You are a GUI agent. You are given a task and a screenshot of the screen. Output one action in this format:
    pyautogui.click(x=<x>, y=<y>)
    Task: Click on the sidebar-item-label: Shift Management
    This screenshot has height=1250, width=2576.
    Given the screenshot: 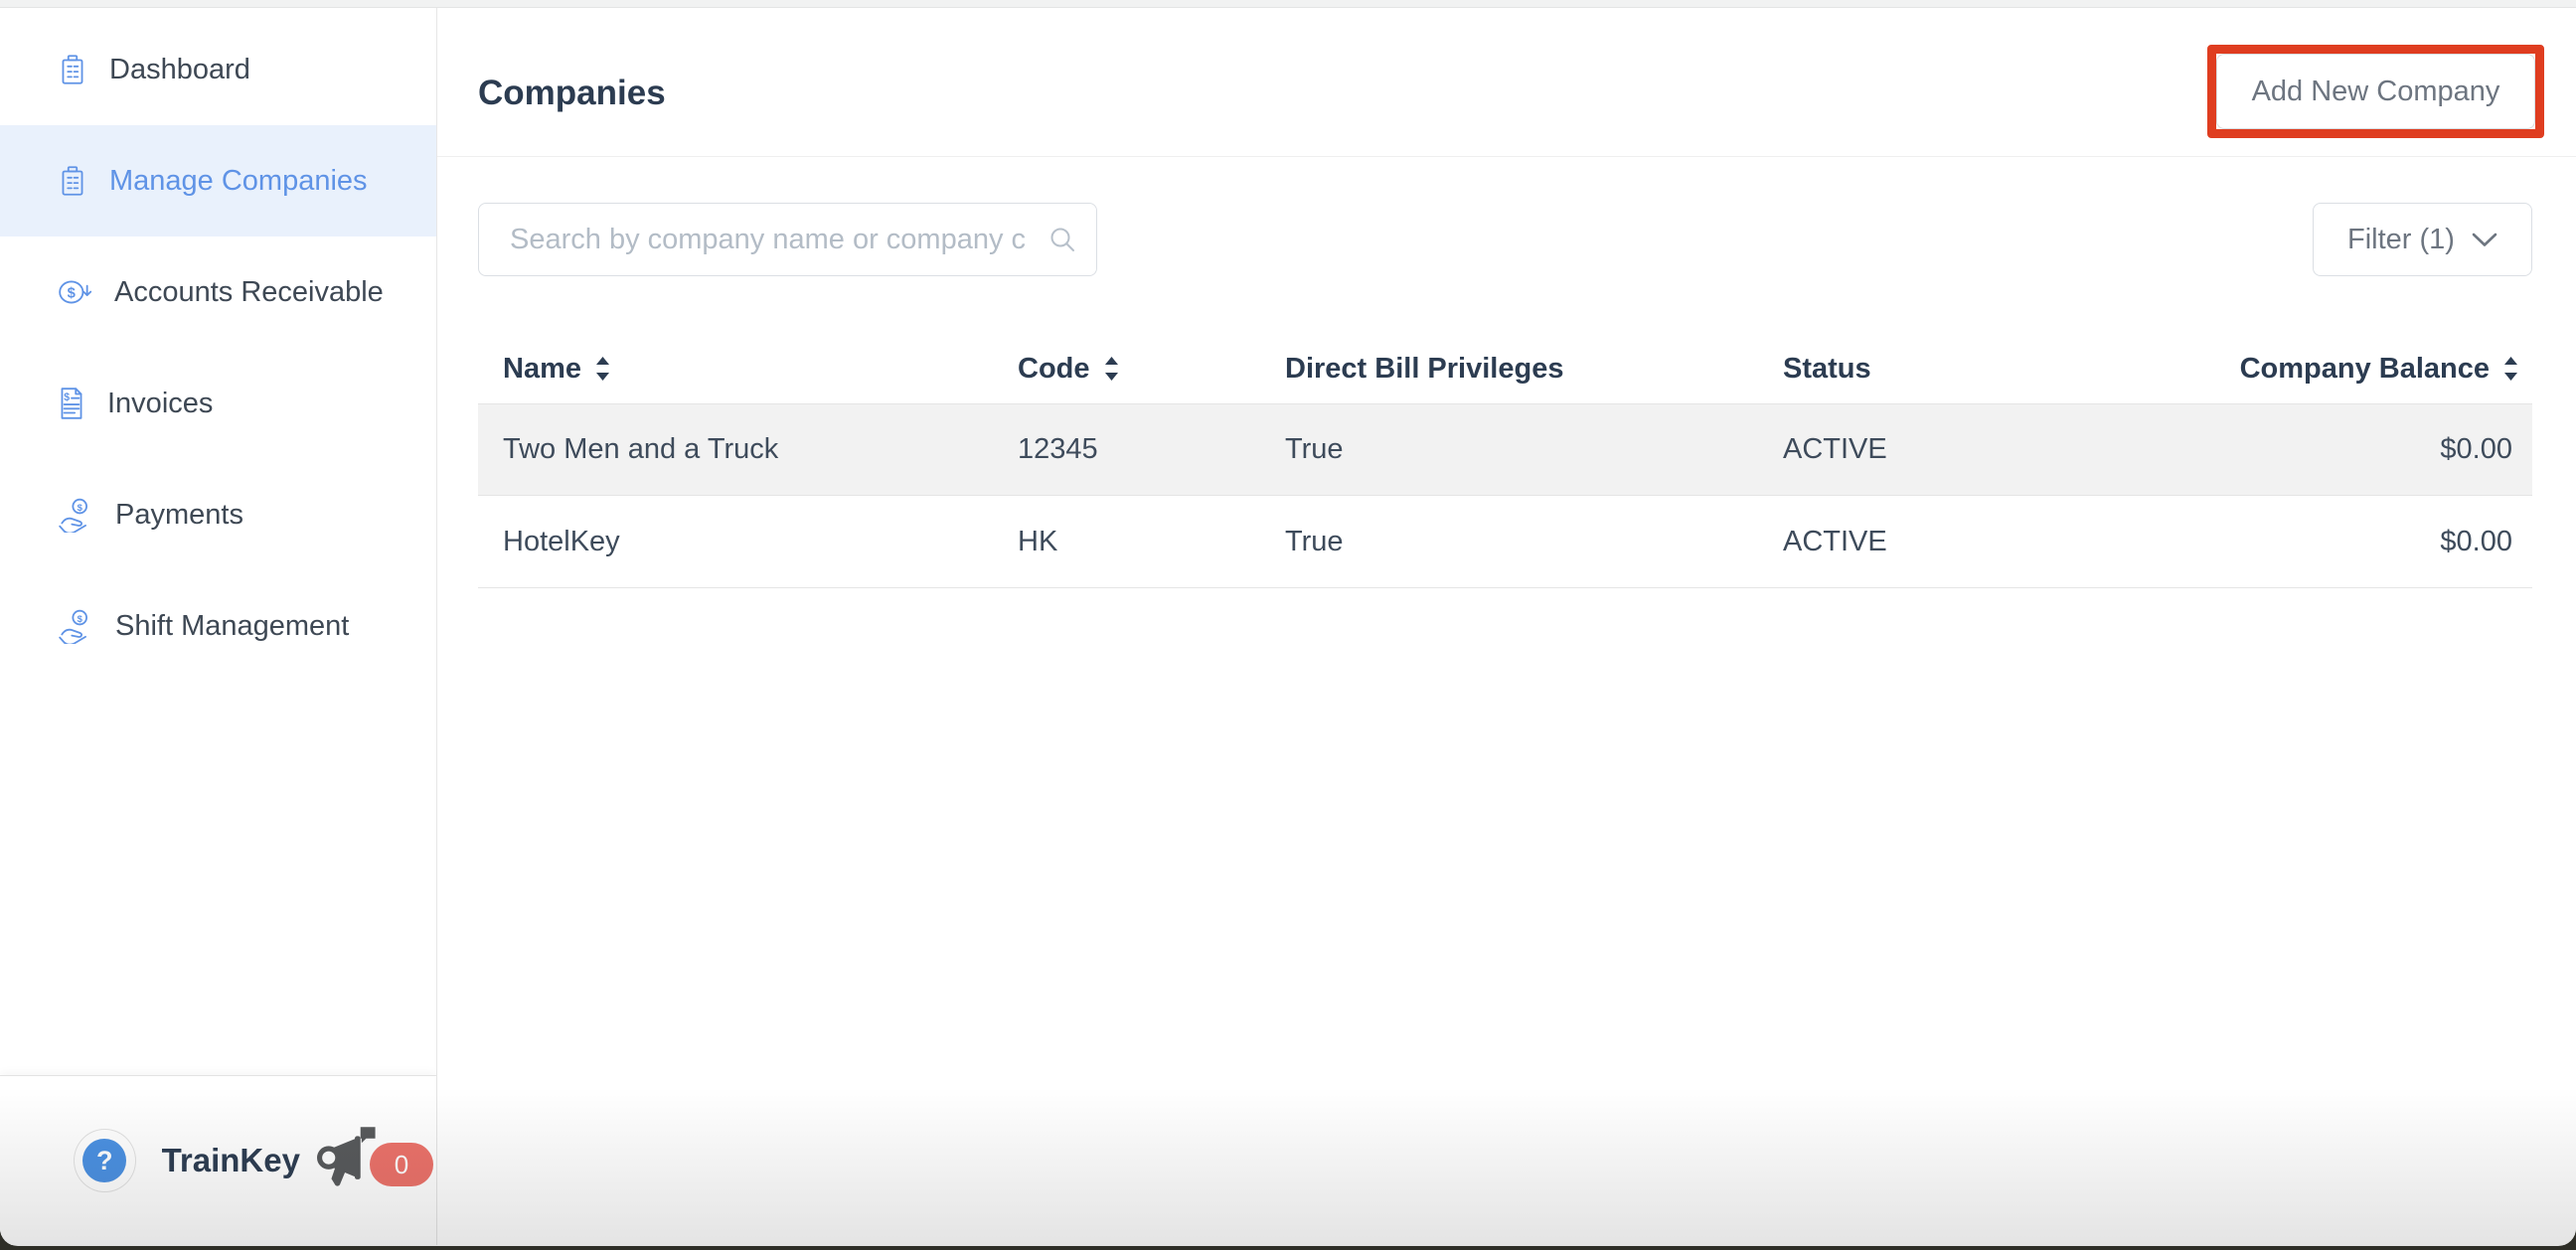 What is the action you would take?
    pyautogui.click(x=232, y=625)
    